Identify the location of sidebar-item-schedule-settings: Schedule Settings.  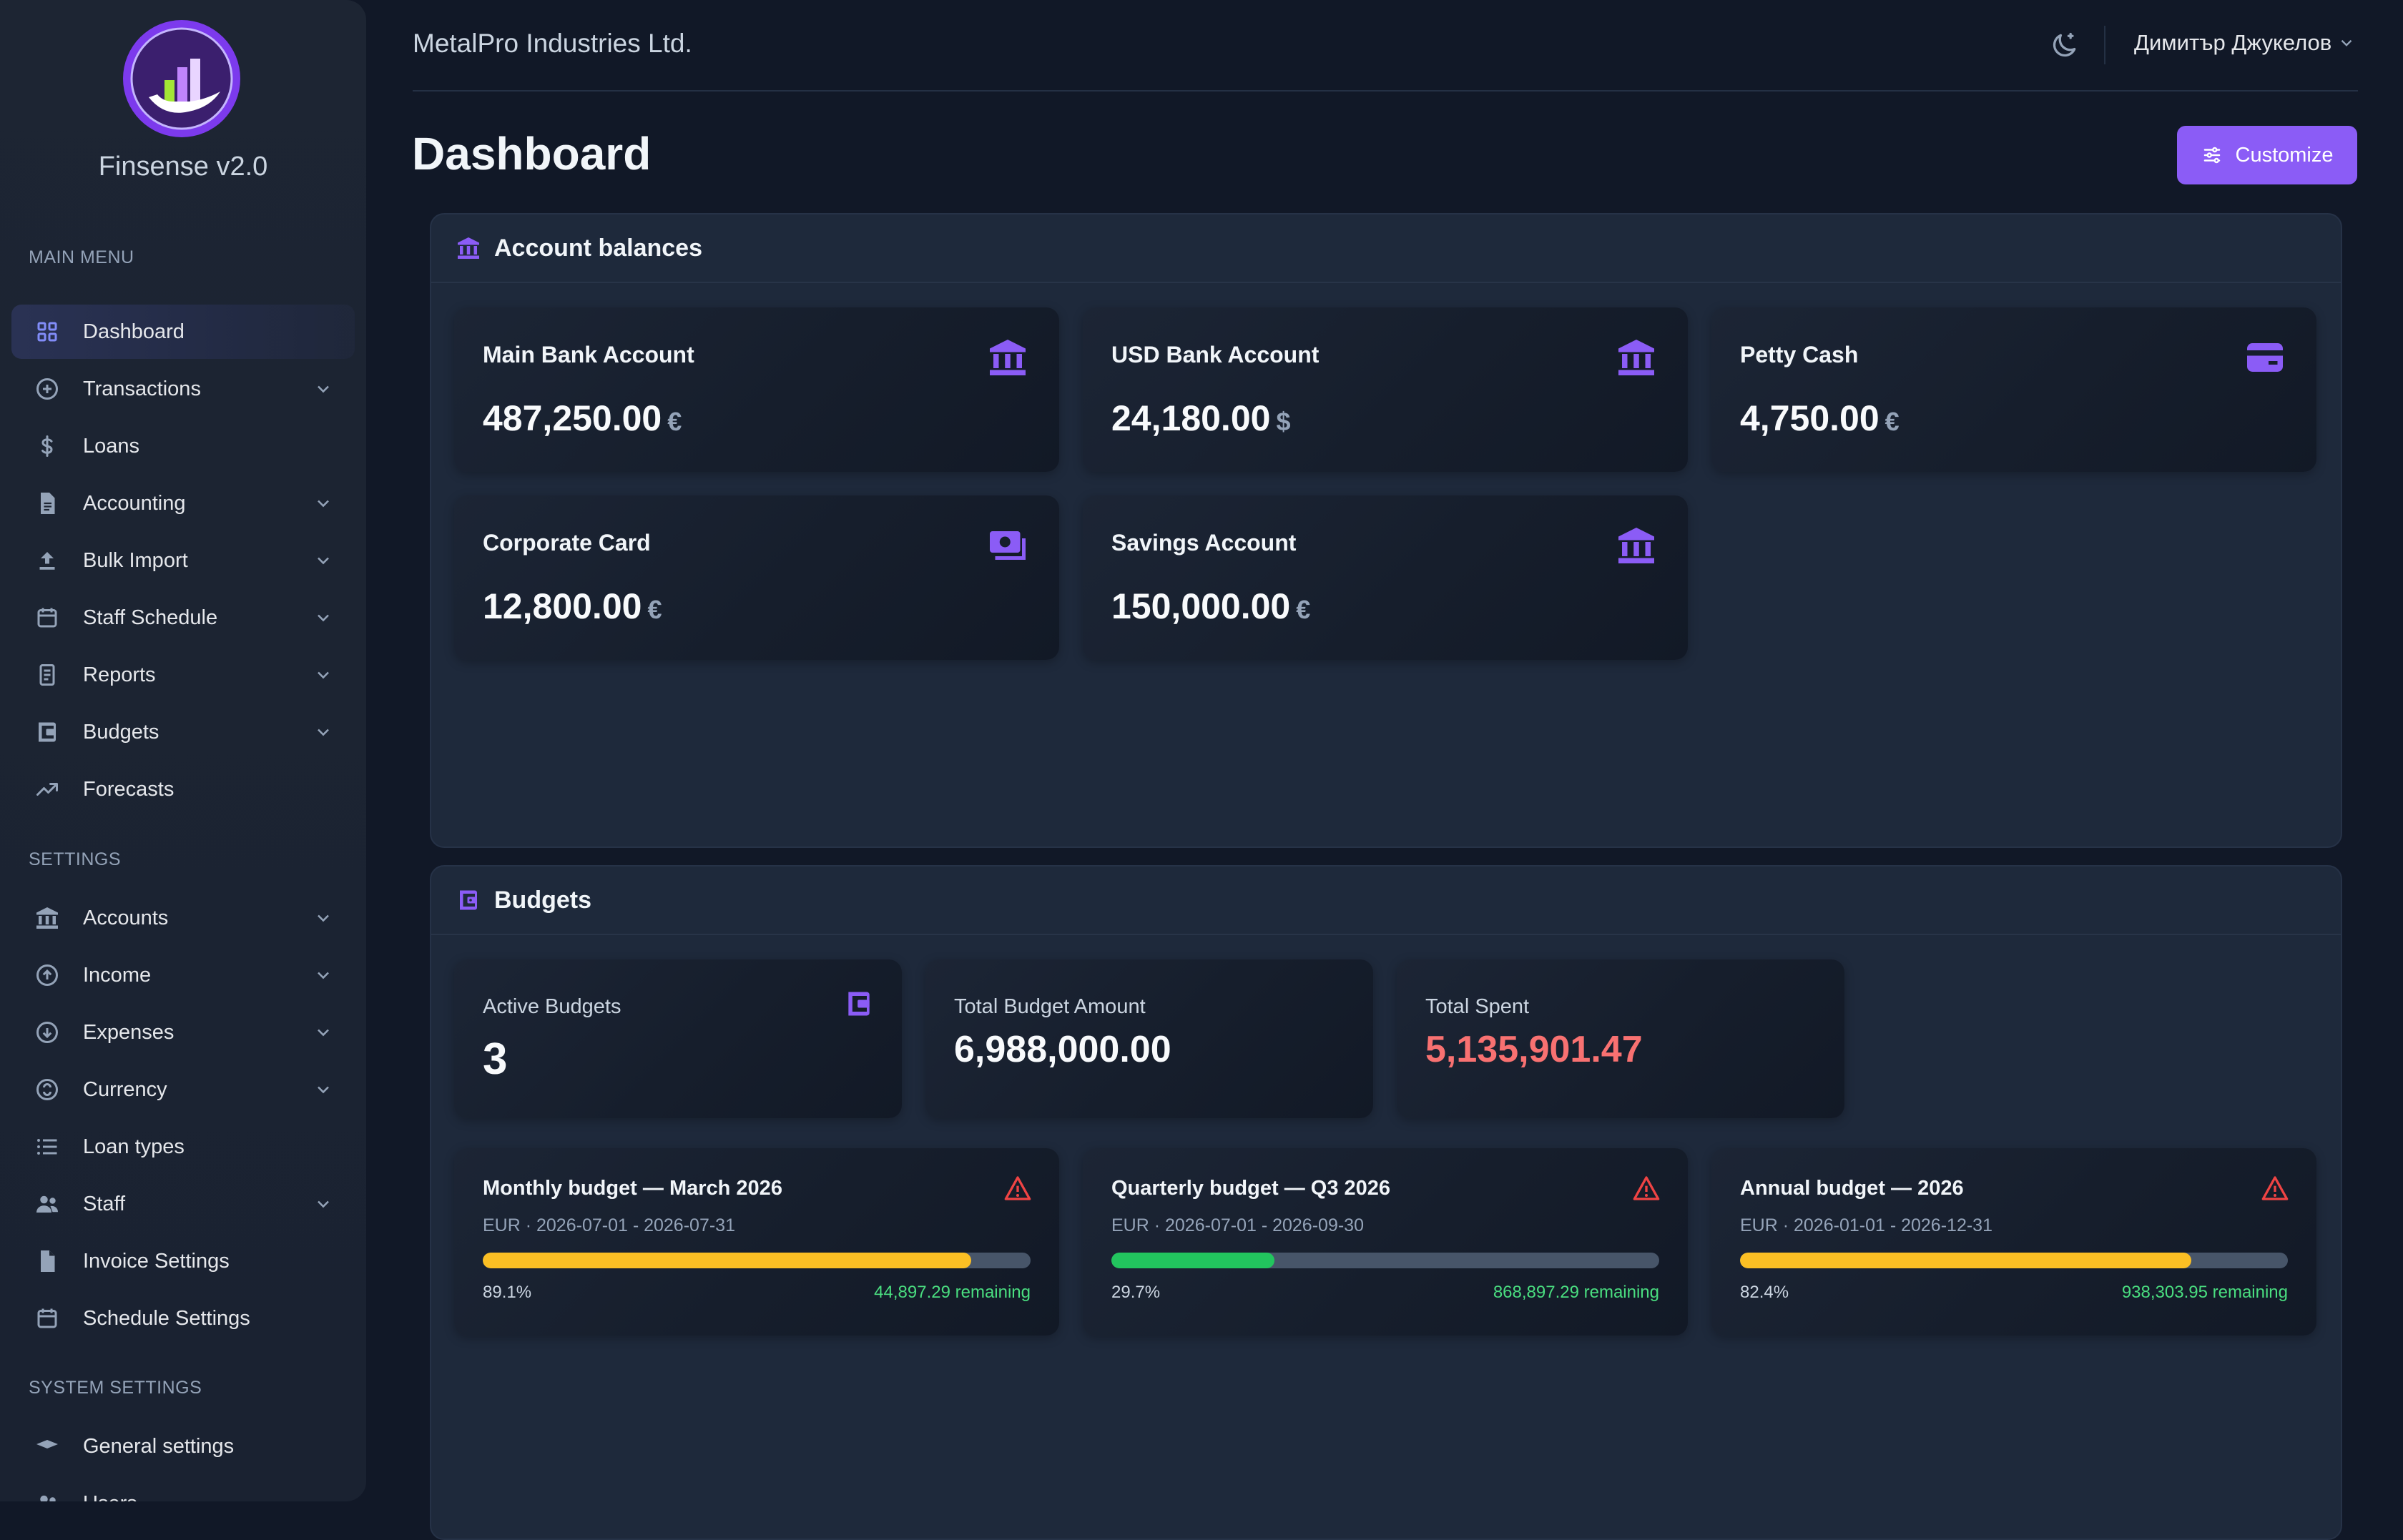
(183, 1319).